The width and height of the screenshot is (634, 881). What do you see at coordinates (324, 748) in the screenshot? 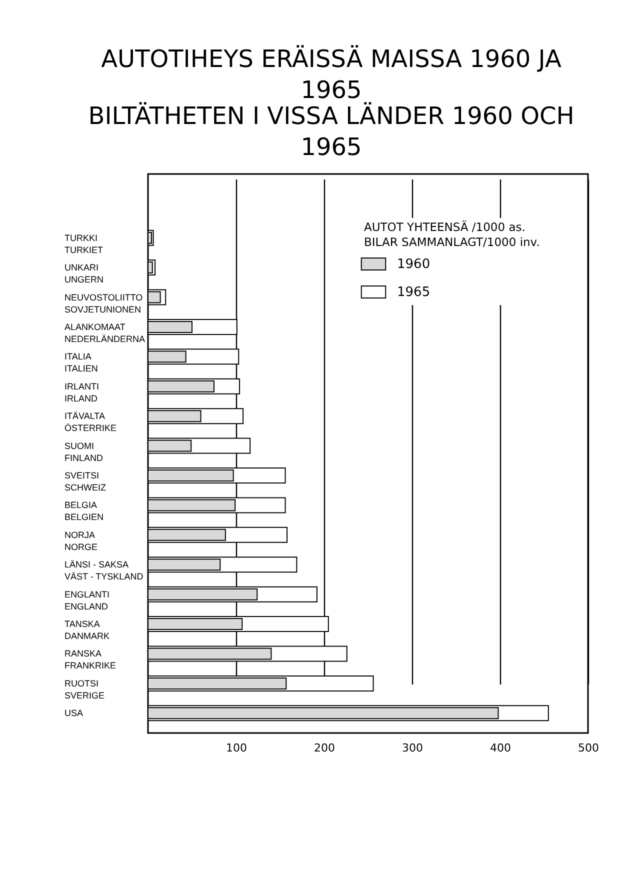
I see `x-tick-label: 200` at bounding box center [324, 748].